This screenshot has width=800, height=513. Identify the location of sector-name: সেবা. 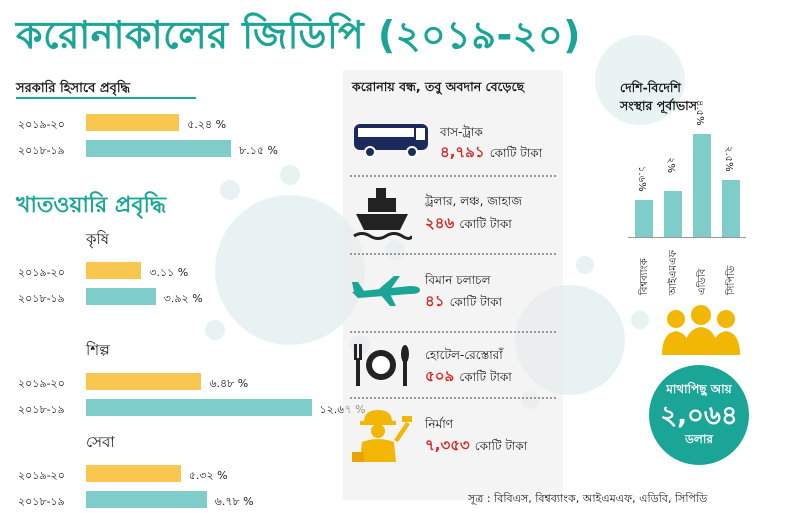
(100, 442).